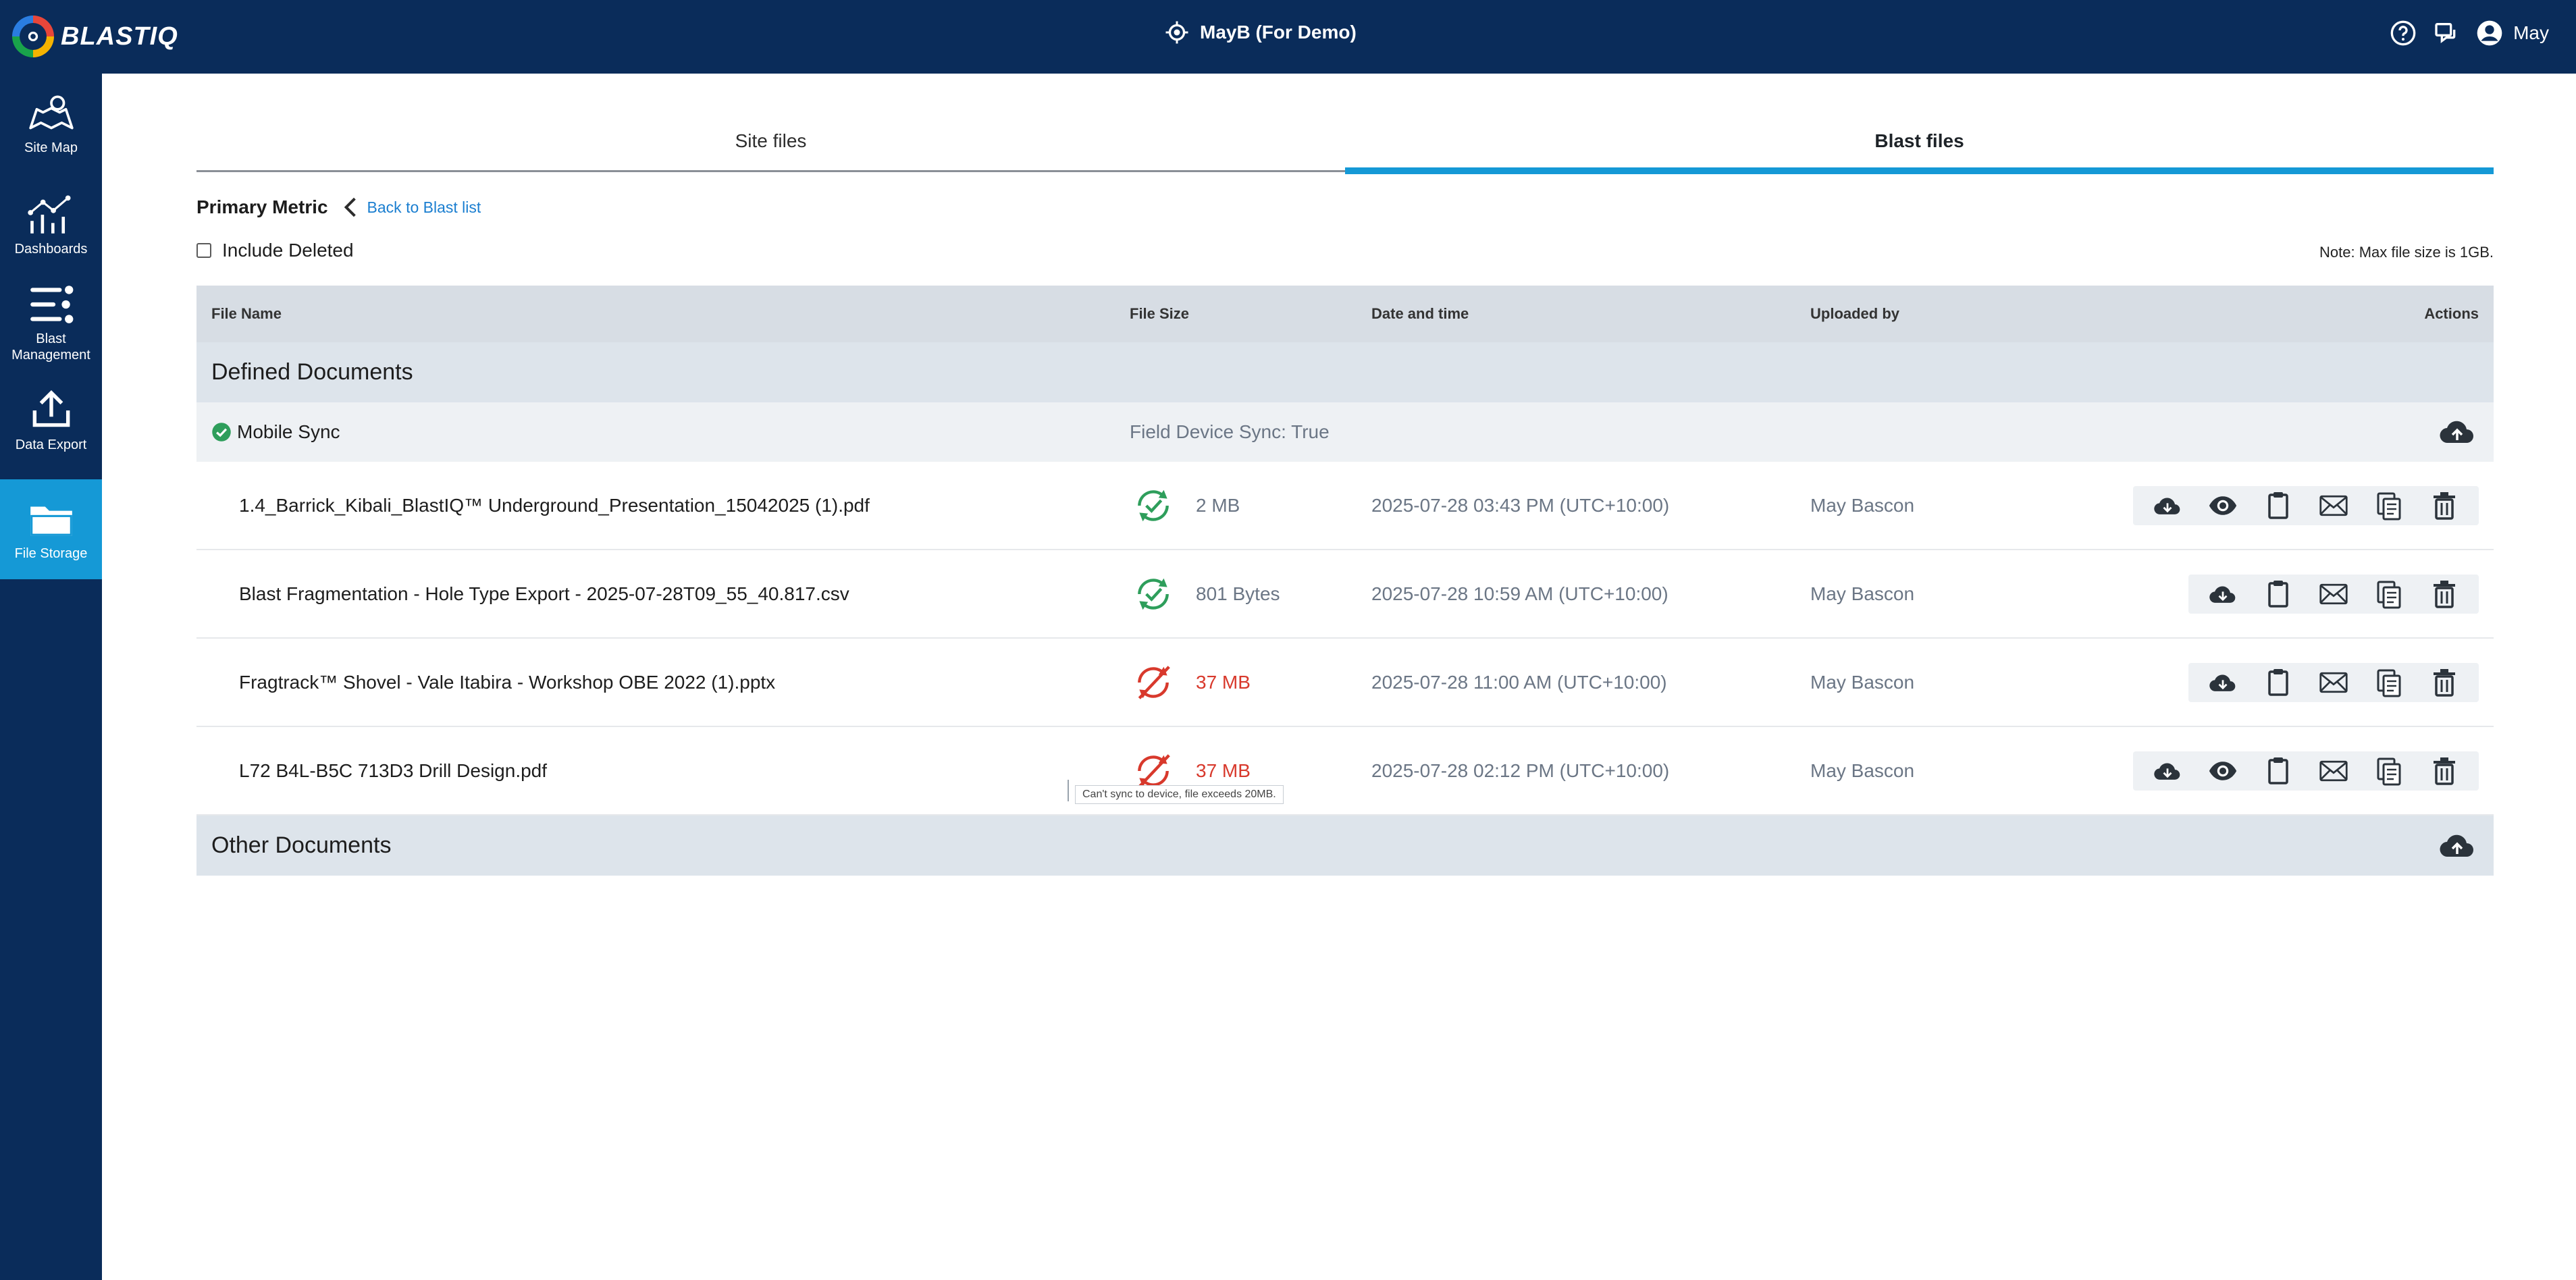  What do you see at coordinates (262, 206) in the screenshot?
I see `page-title: Primary Metric` at bounding box center [262, 206].